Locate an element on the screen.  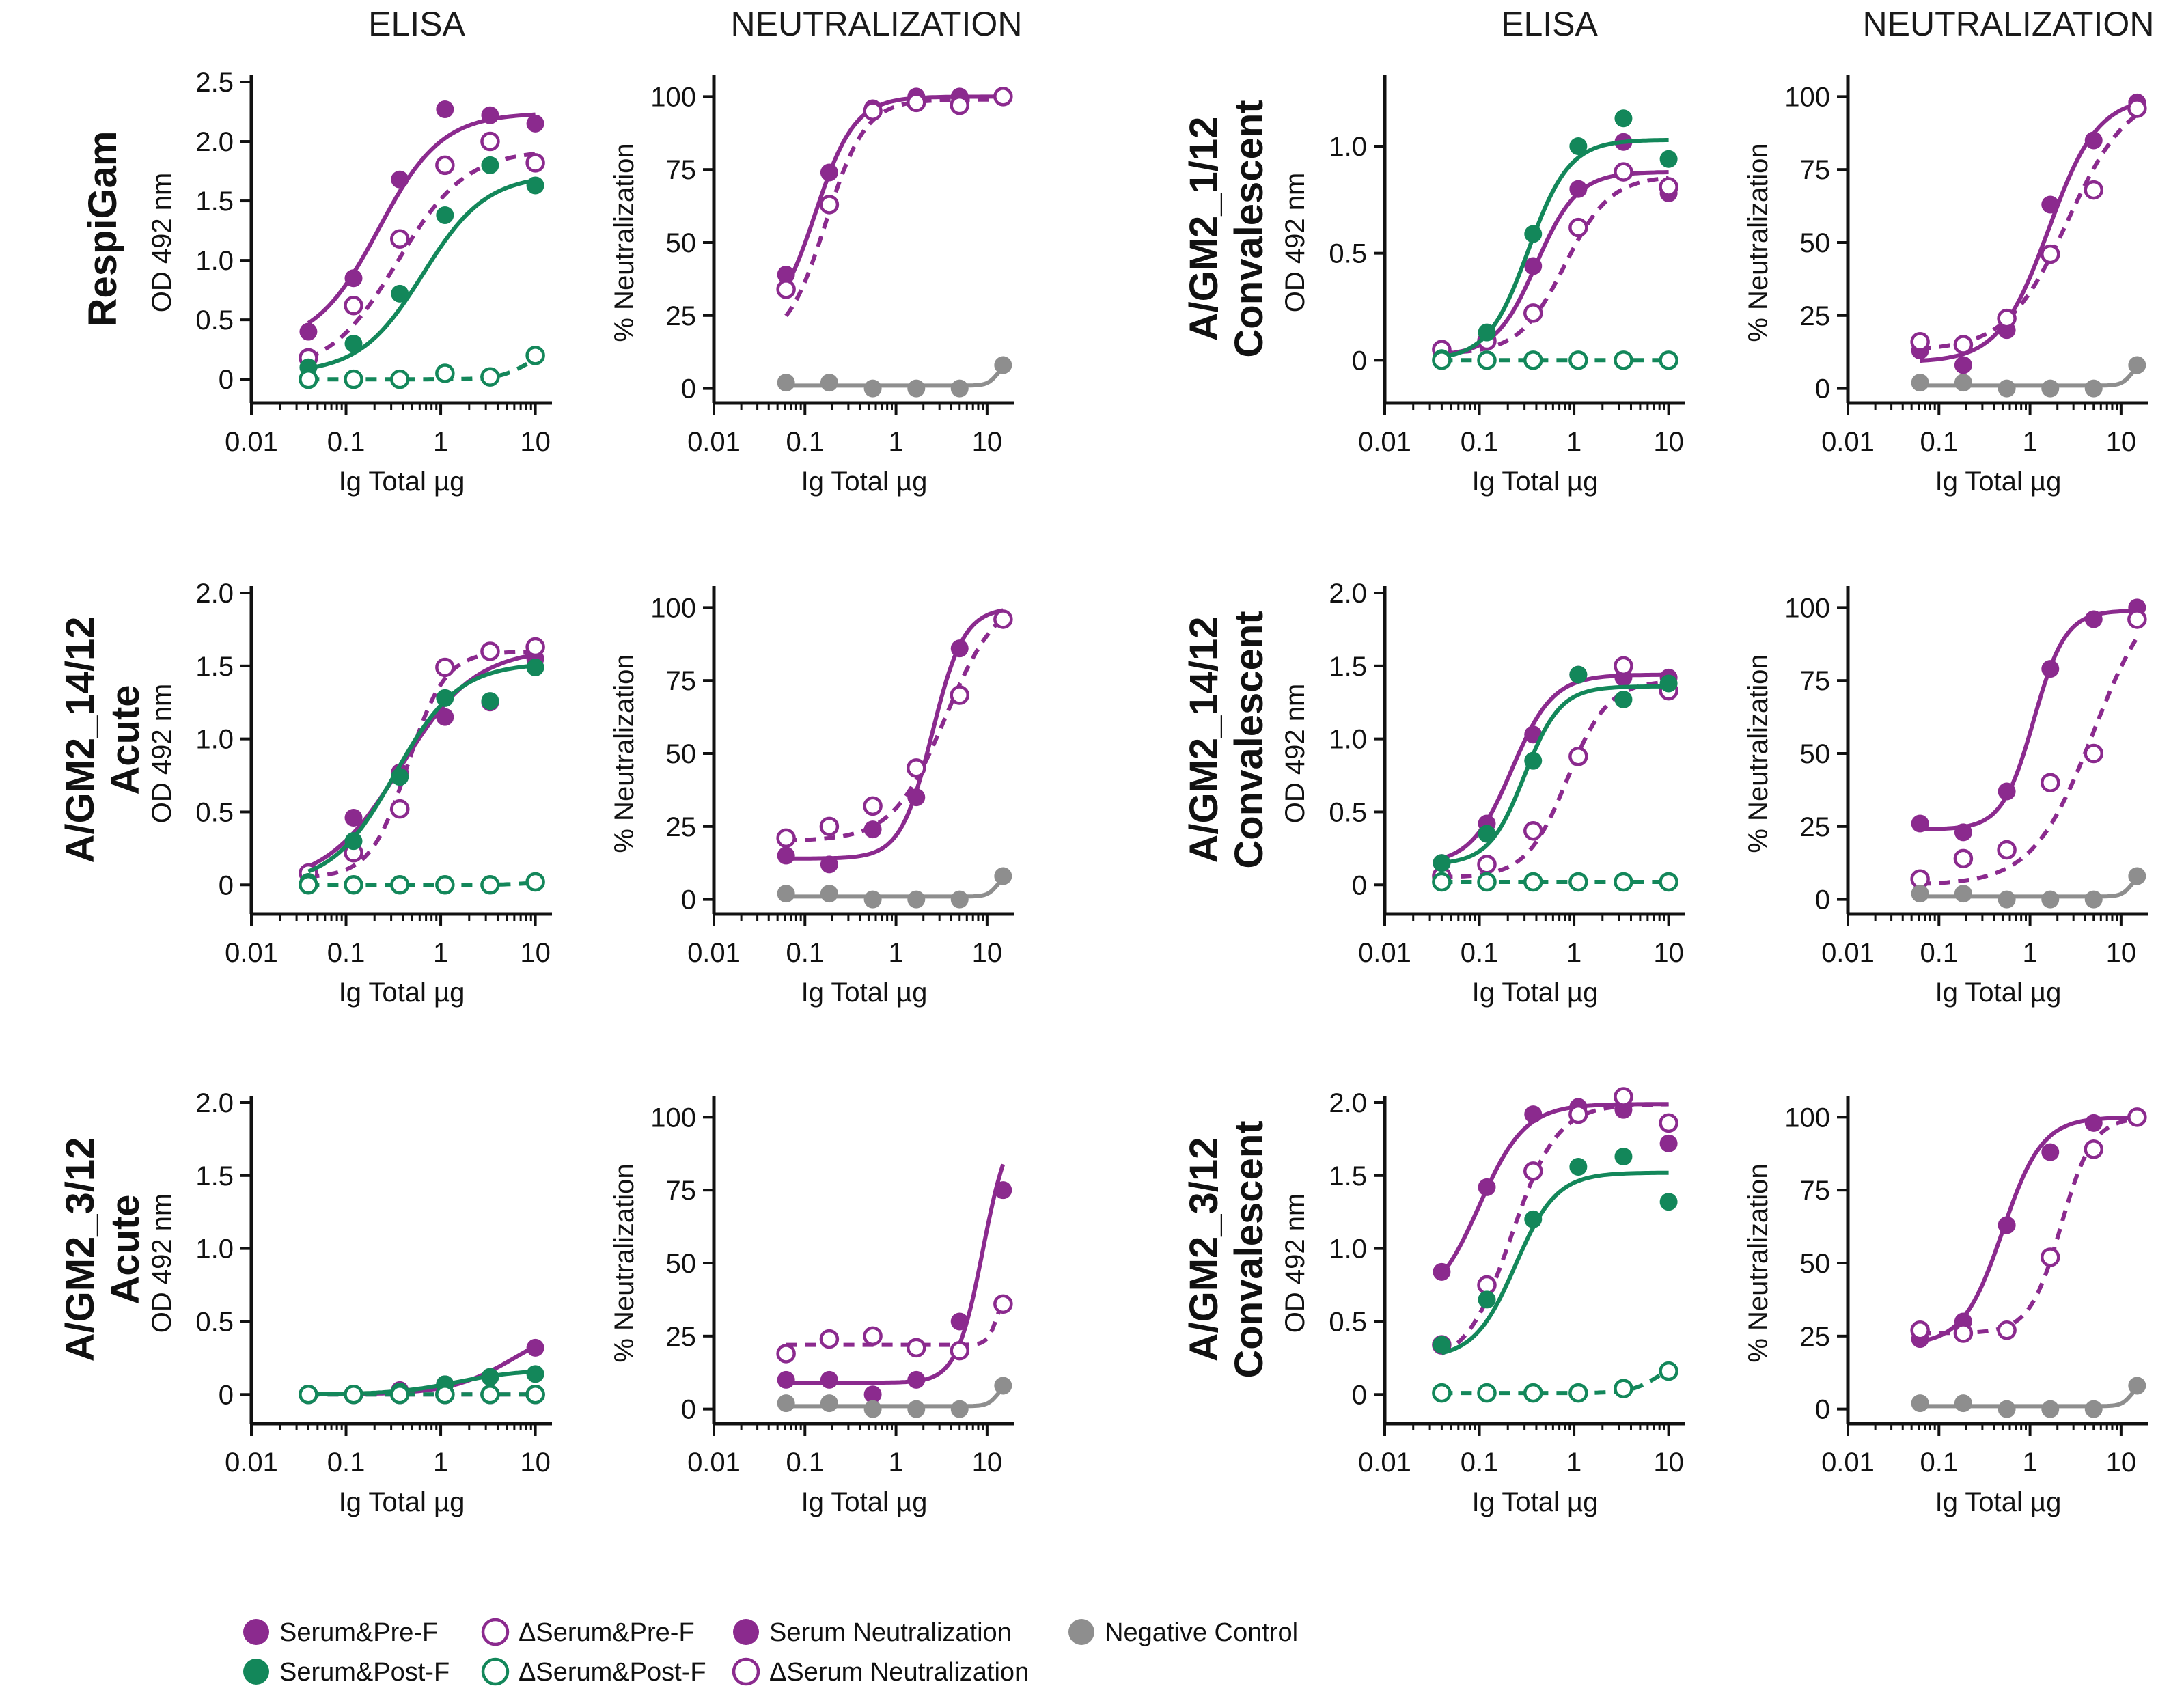
y-tick-label: 2.5 is located at coordinates (214, 83).